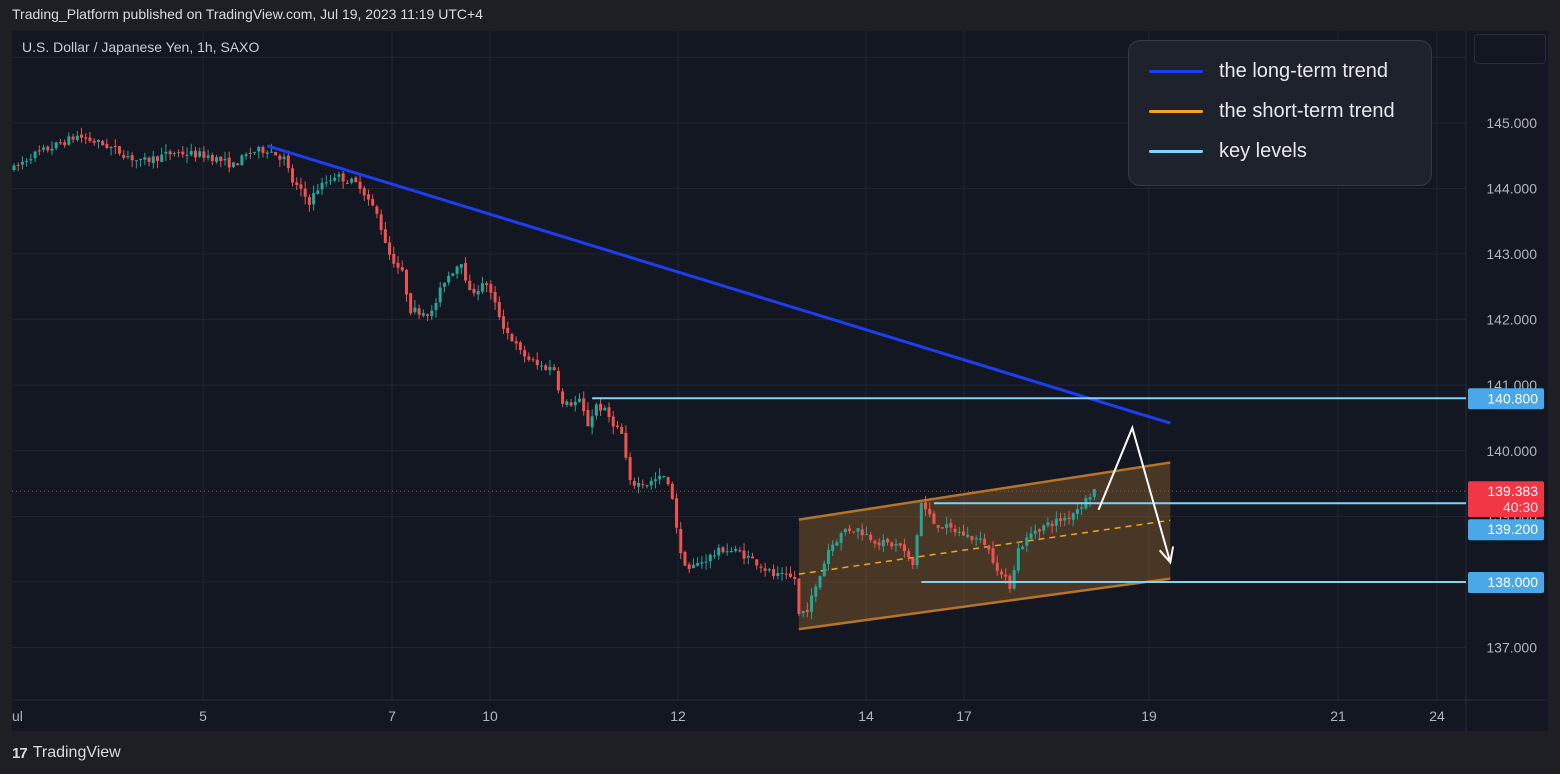 This screenshot has width=1560, height=774. I want to click on x-tick-label: ul, so click(17, 716).